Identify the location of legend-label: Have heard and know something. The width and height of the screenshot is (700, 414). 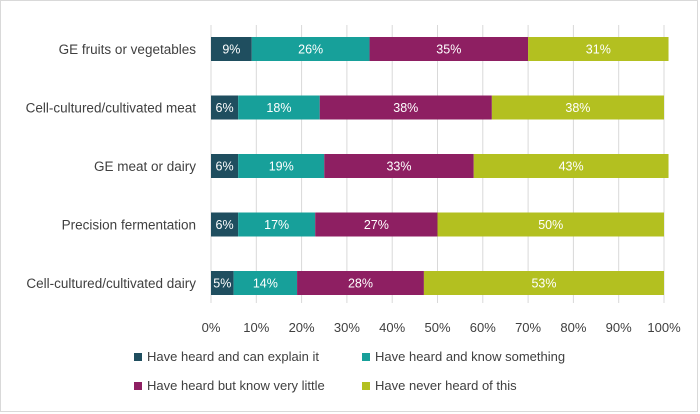
(470, 356).